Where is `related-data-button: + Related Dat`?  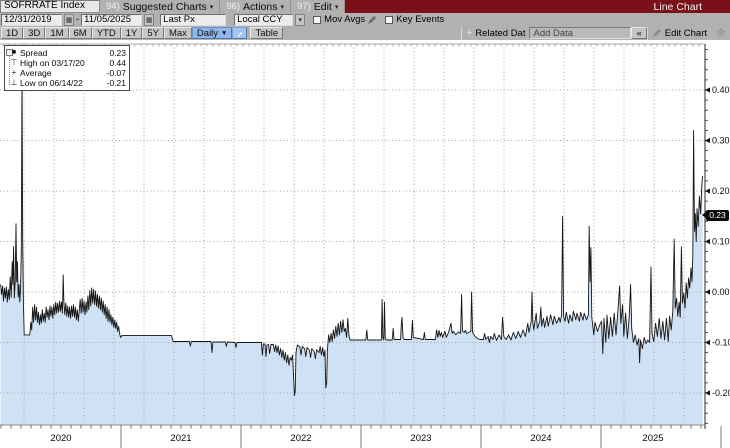 related-data-button: + Related Dat is located at coordinates (495, 33).